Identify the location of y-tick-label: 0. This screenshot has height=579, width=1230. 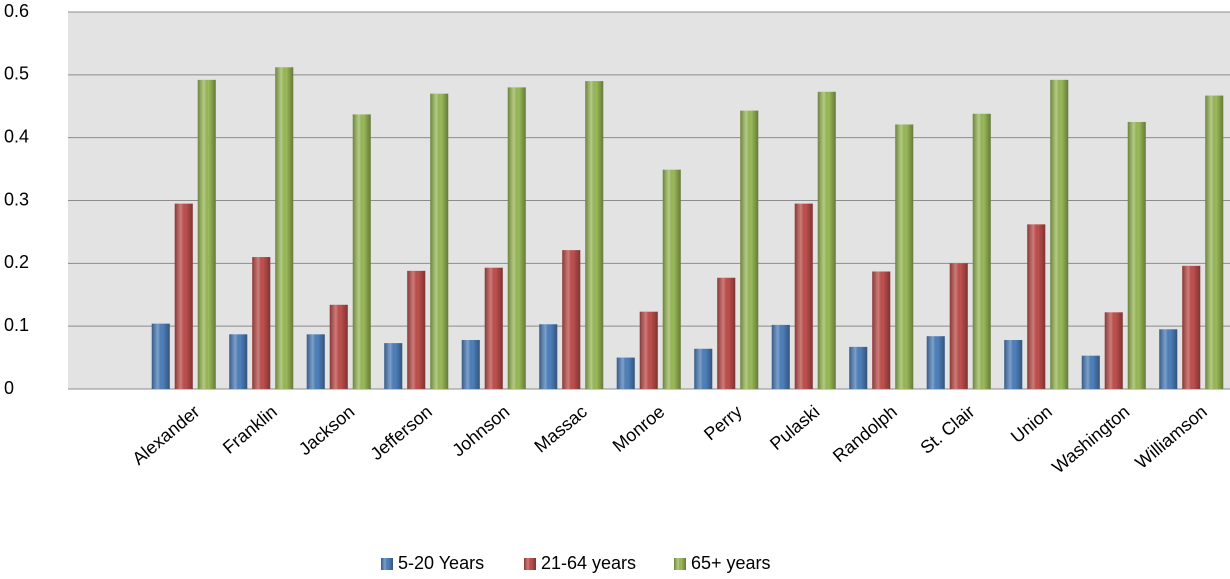
(9, 388).